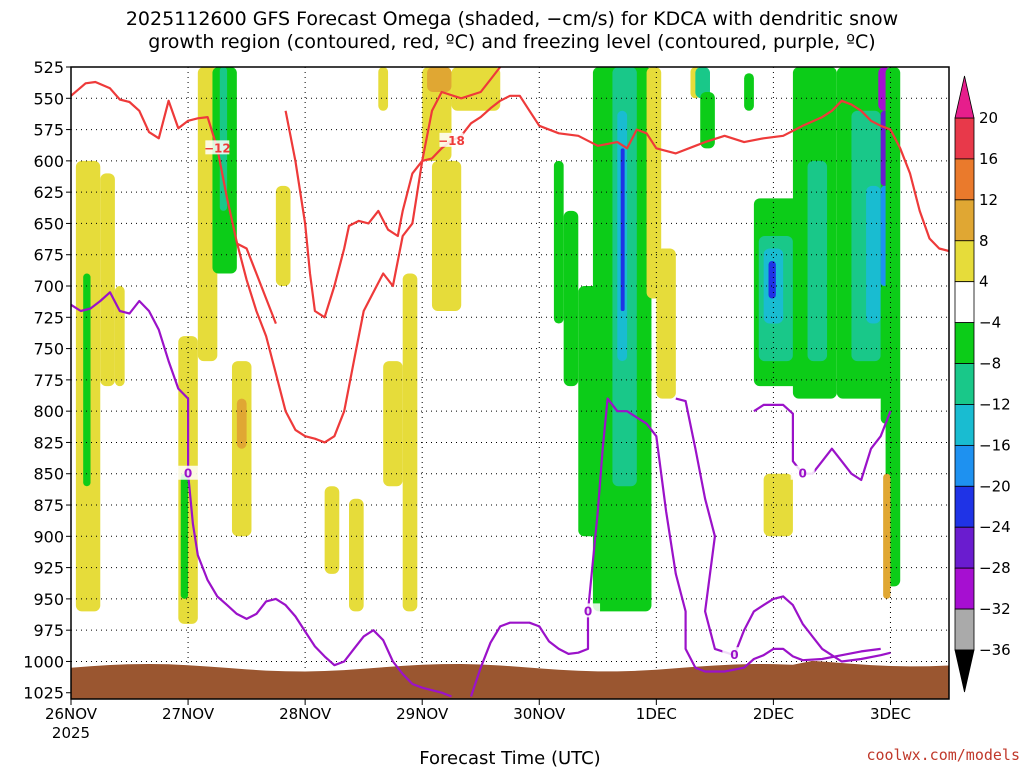  I want to click on colorbar-label: 16, so click(988, 159).